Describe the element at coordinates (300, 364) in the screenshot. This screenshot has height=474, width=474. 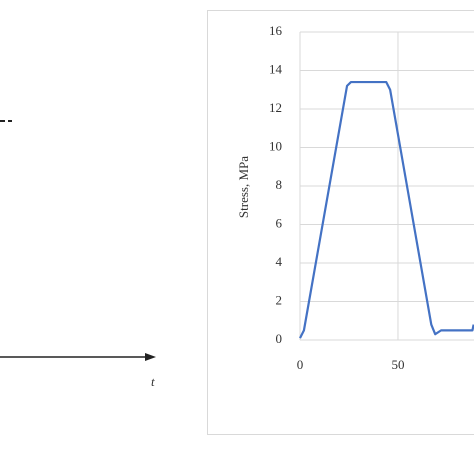
I see `x-tick-label: 0` at that location.